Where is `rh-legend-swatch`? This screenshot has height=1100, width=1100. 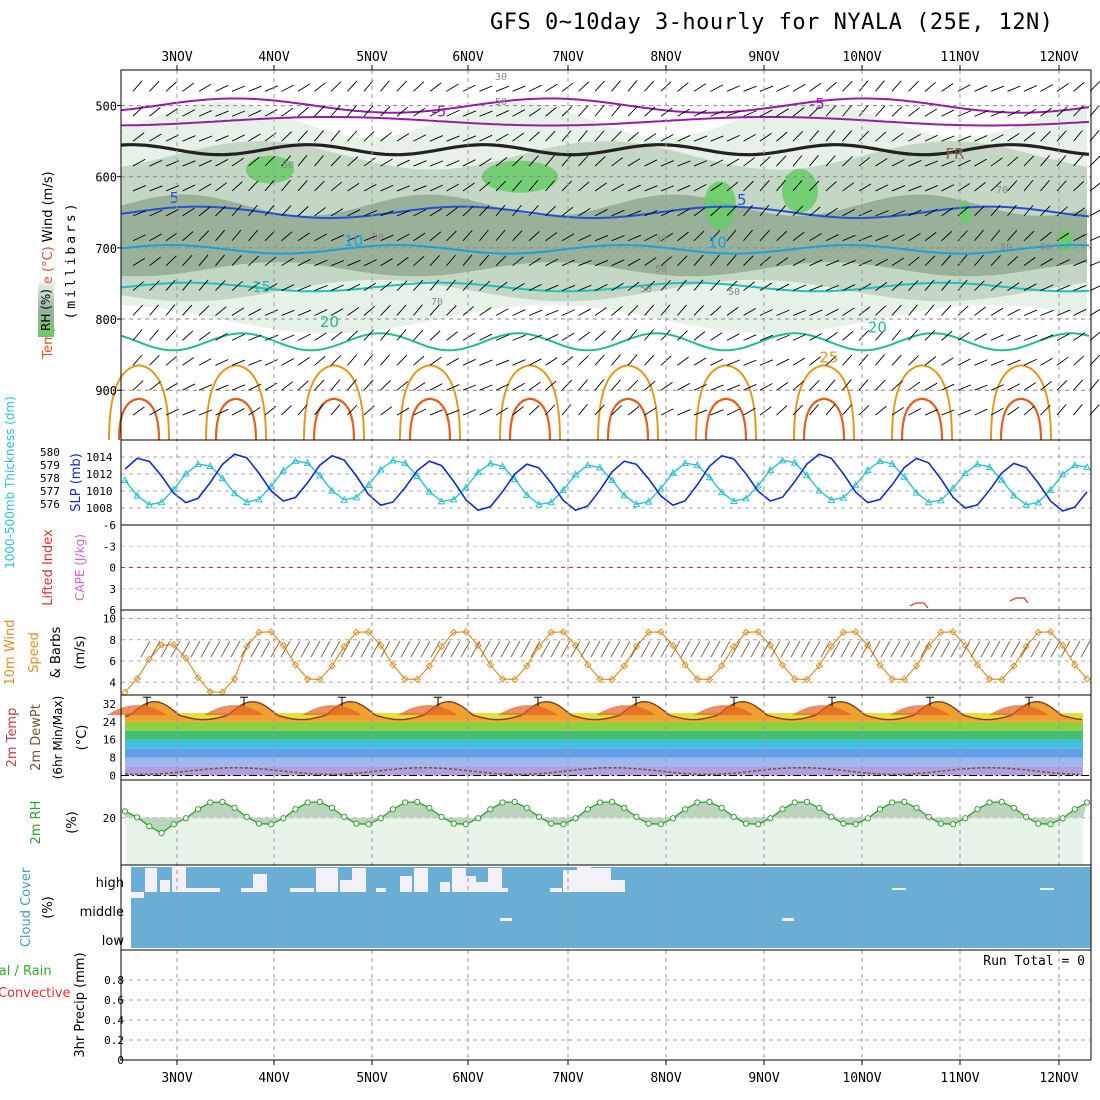 rh-legend-swatch is located at coordinates (46, 310).